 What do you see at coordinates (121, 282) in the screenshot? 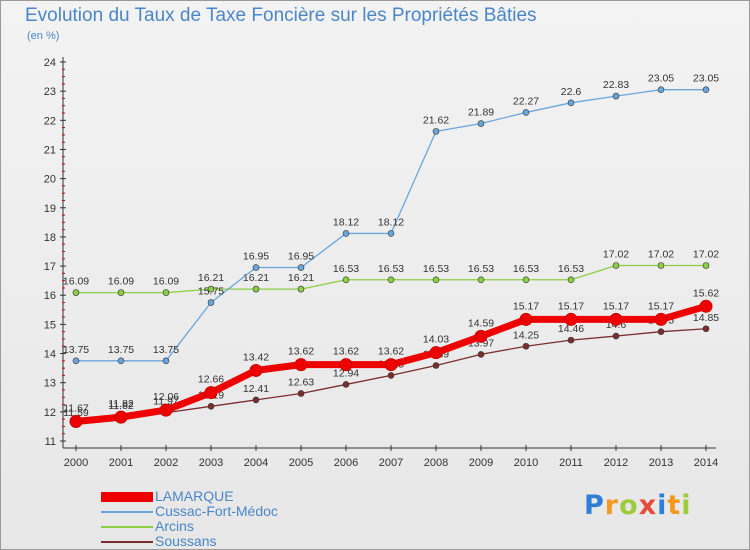
I see `data-label: 16.09` at bounding box center [121, 282].